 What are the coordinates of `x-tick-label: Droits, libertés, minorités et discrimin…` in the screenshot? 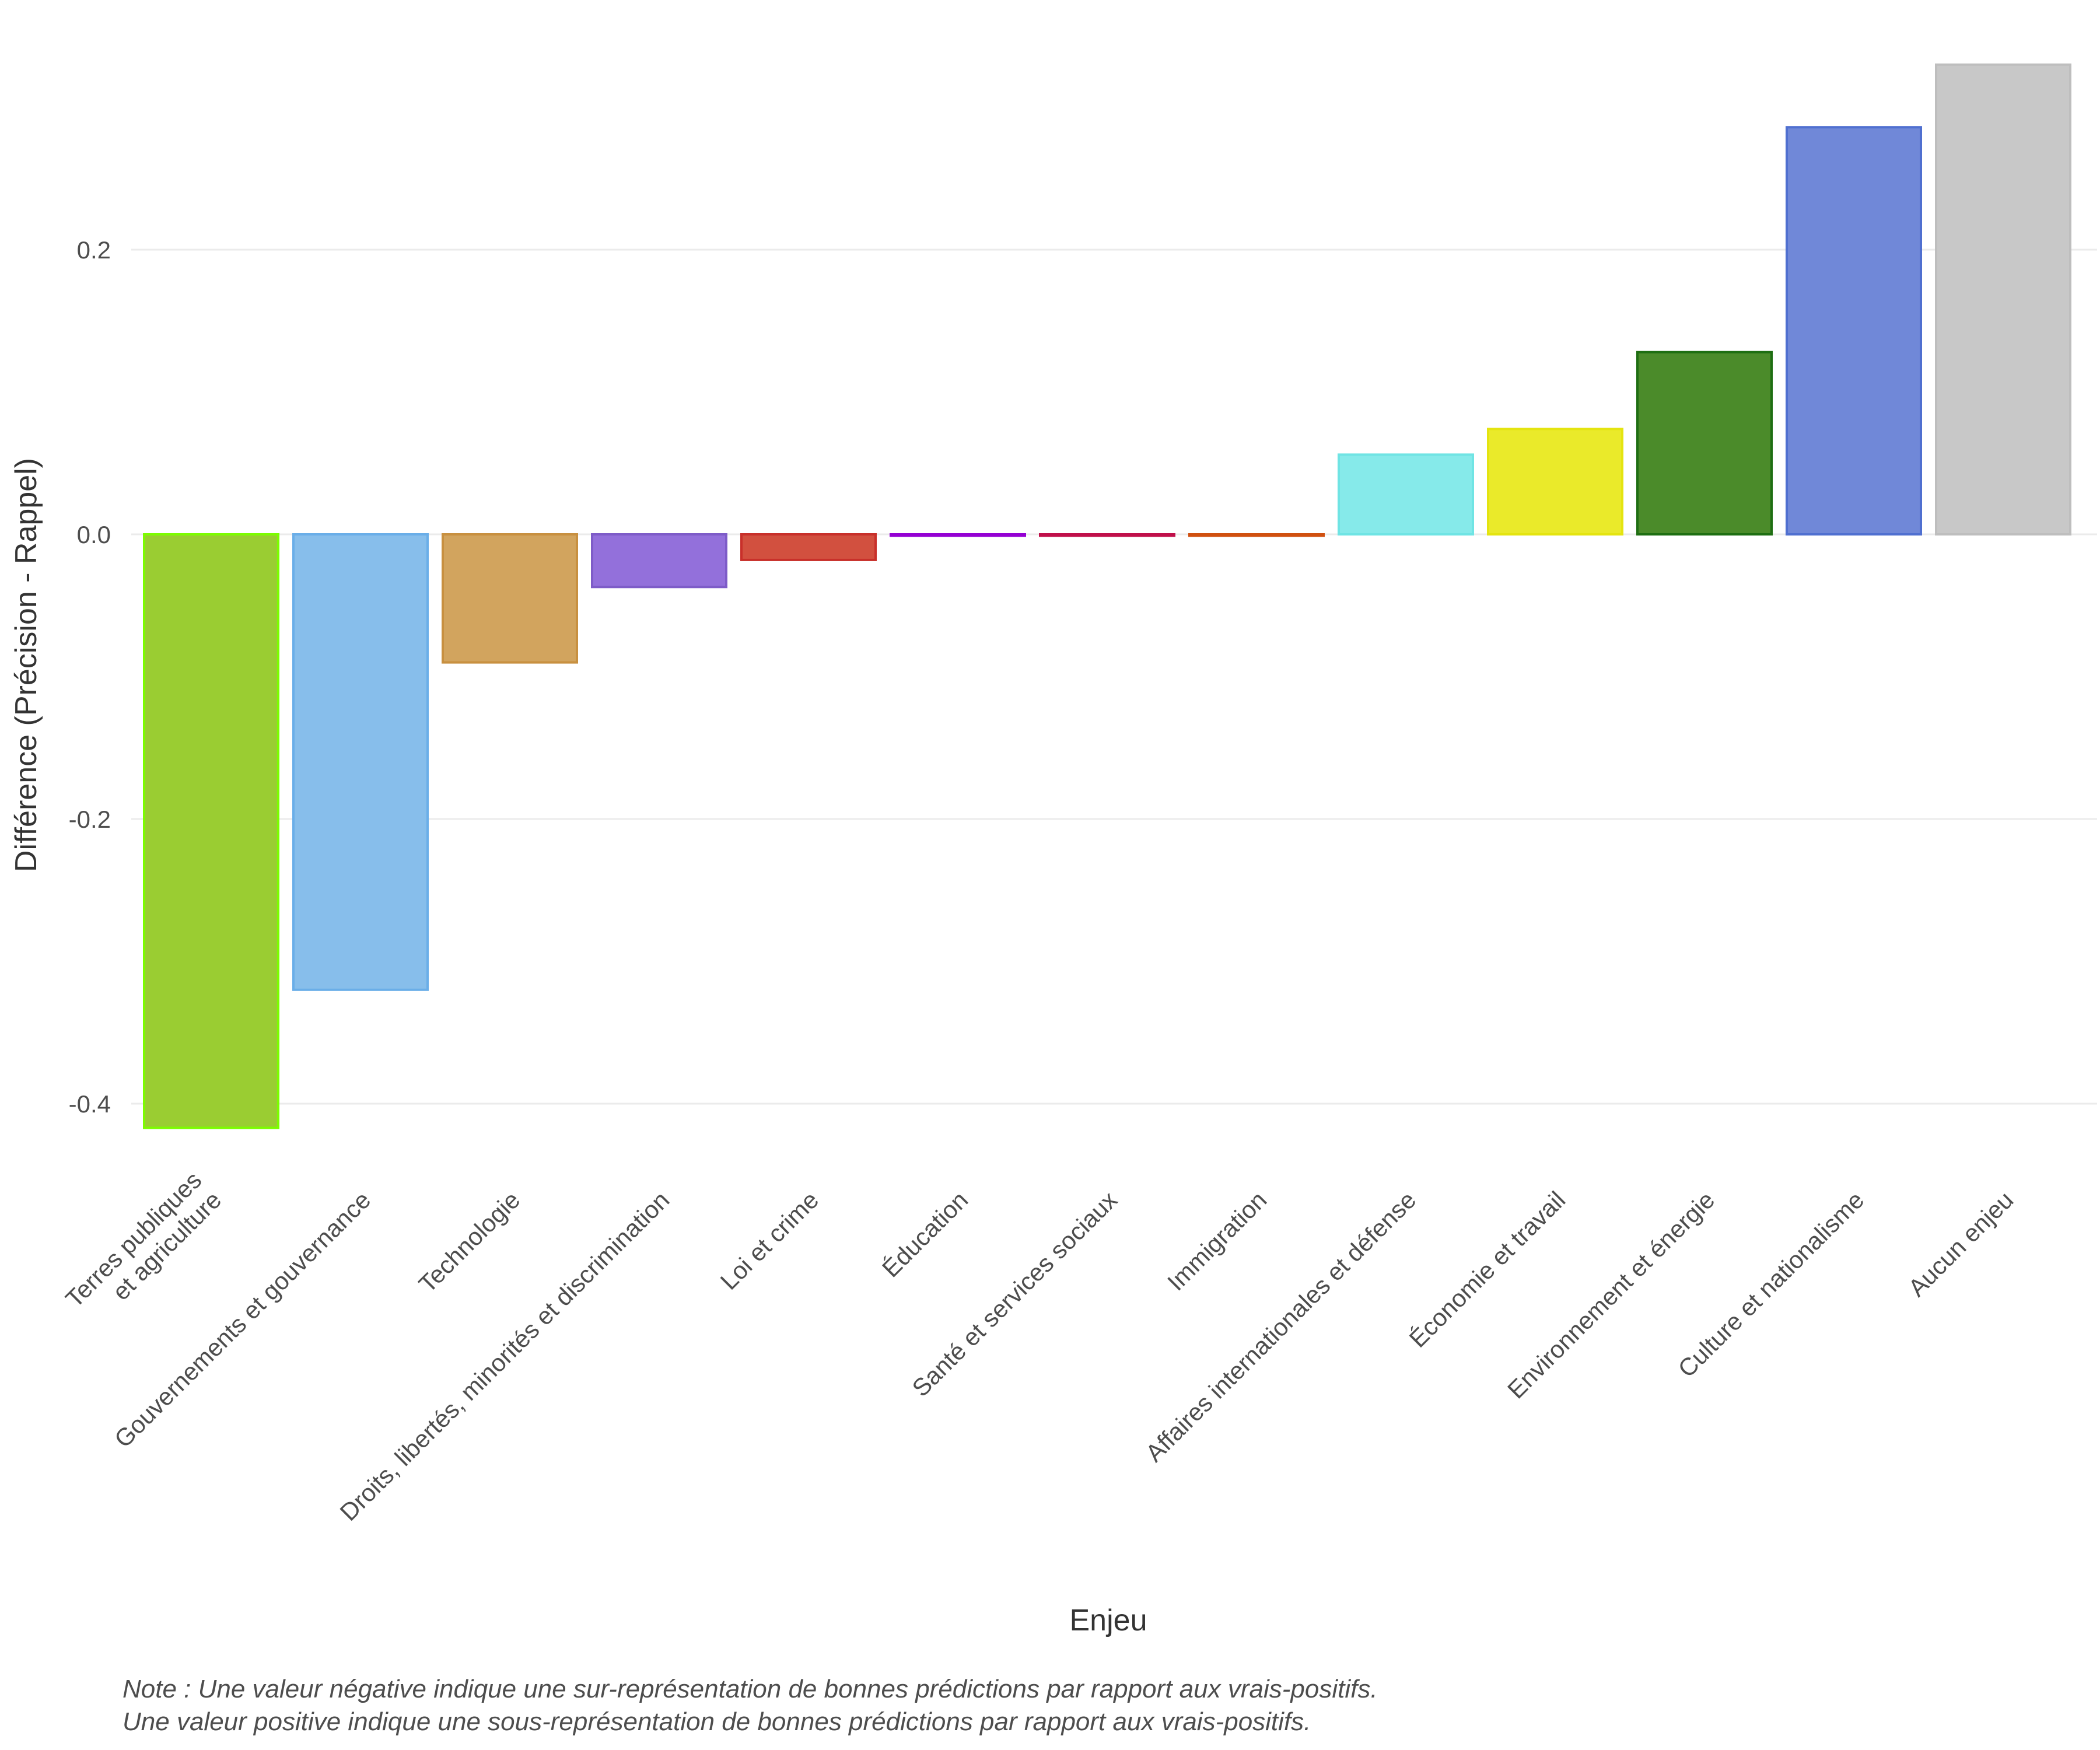 It's located at (505, 1356).